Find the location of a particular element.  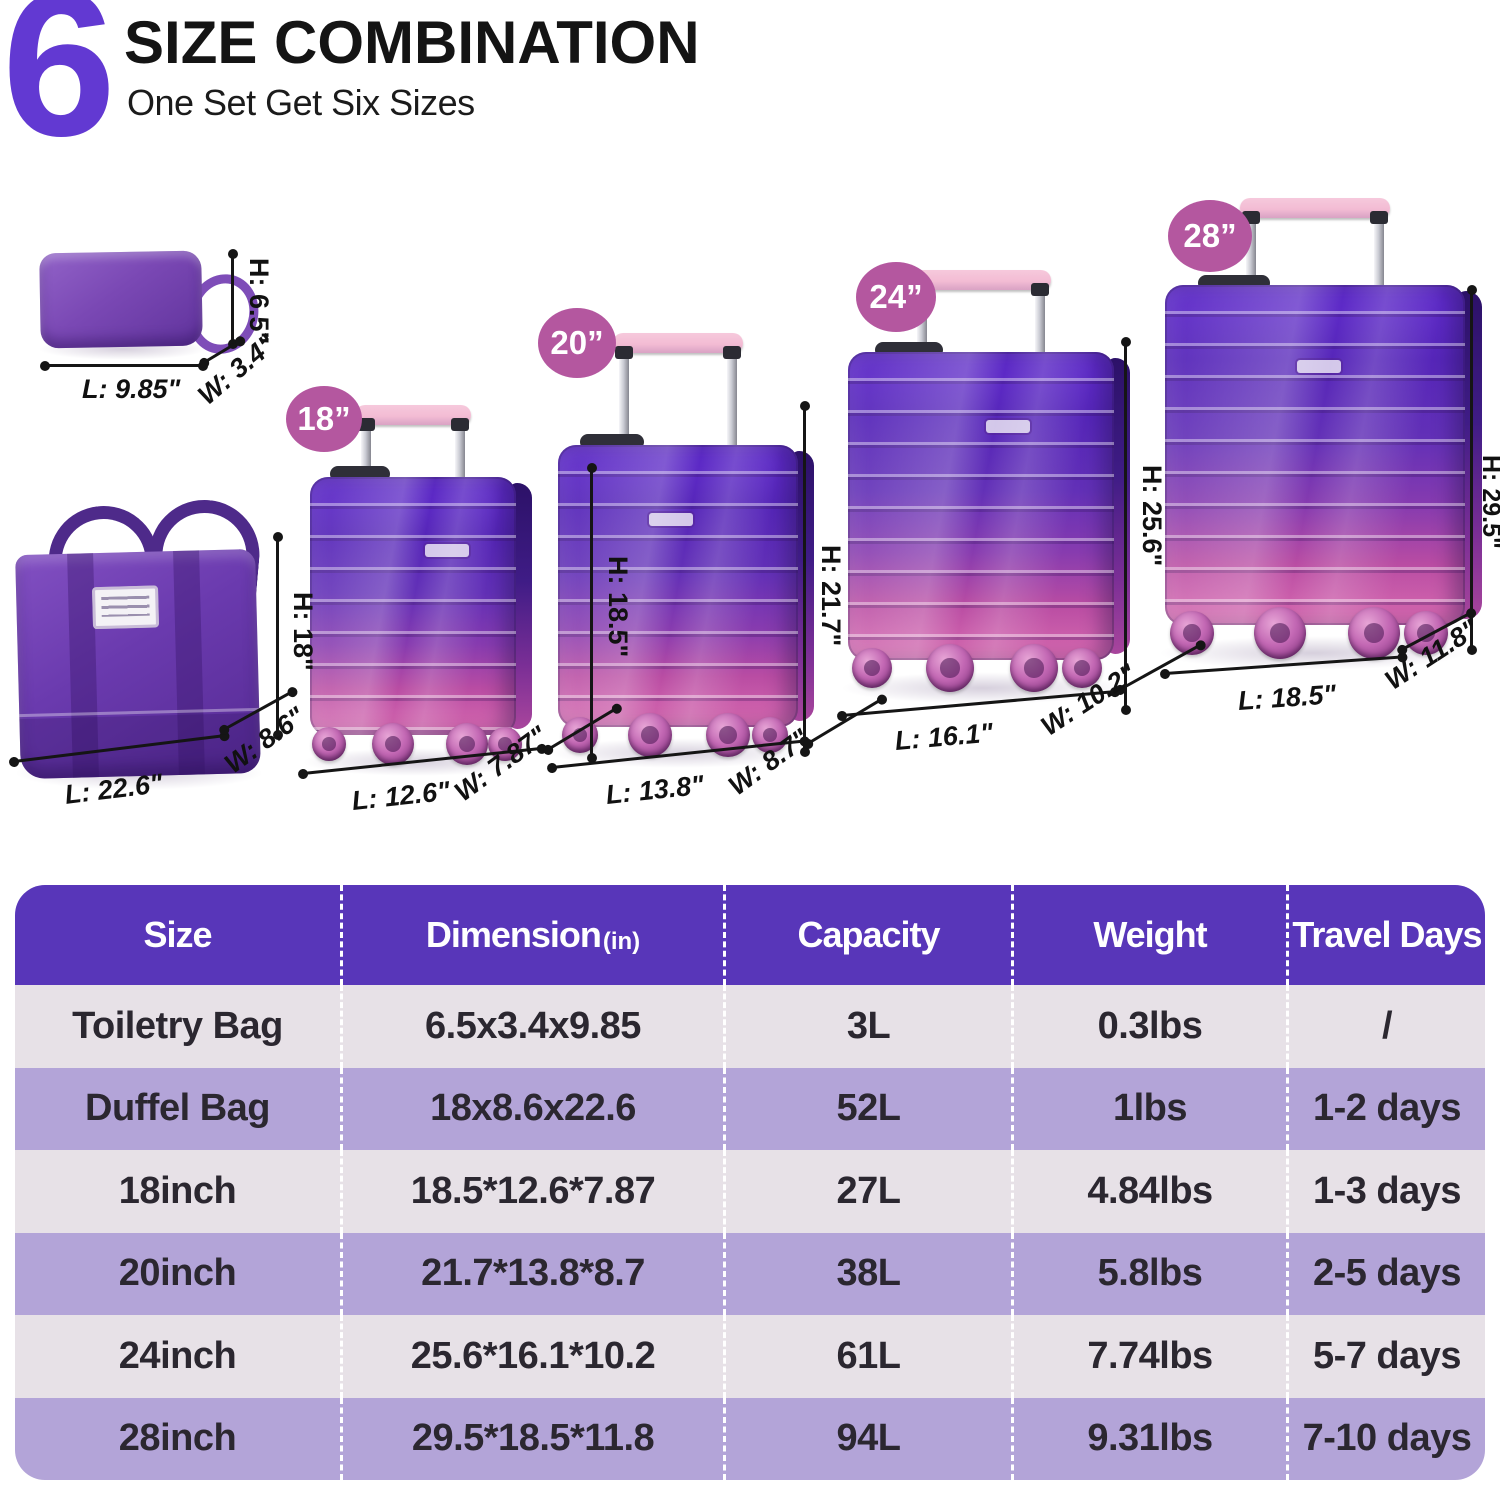

column-header-label: Weight is located at coordinates (1150, 934).